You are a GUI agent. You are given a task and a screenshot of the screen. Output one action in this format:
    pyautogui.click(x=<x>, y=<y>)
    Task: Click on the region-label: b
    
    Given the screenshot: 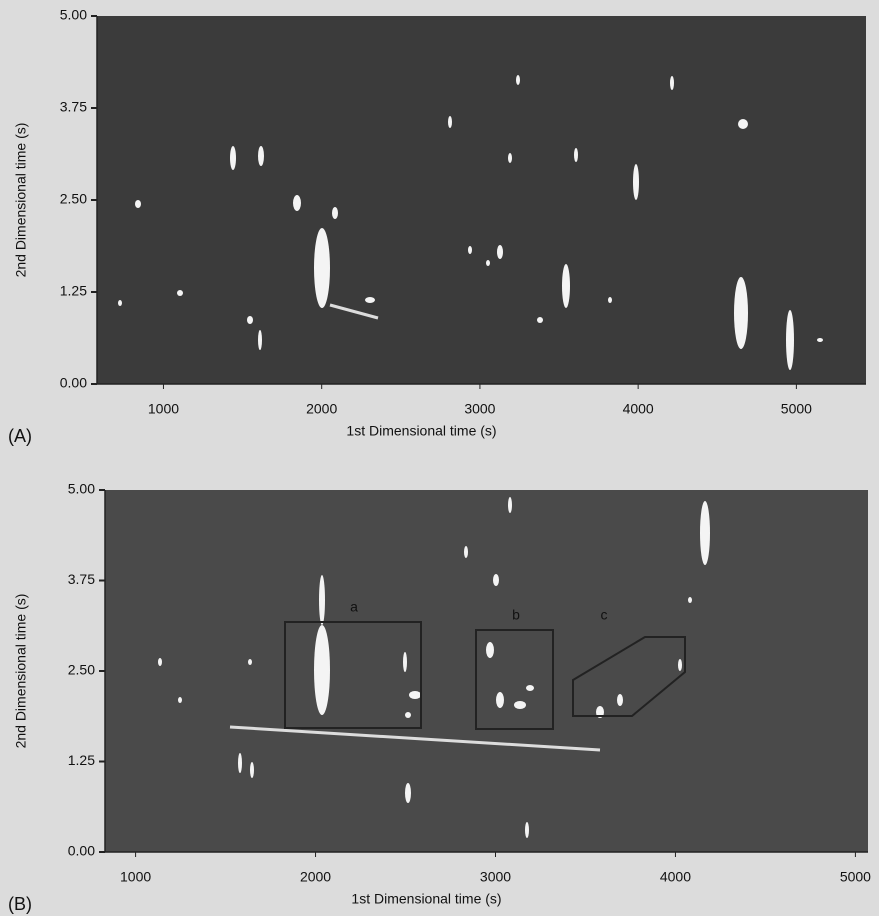 What is the action you would take?
    pyautogui.click(x=516, y=615)
    